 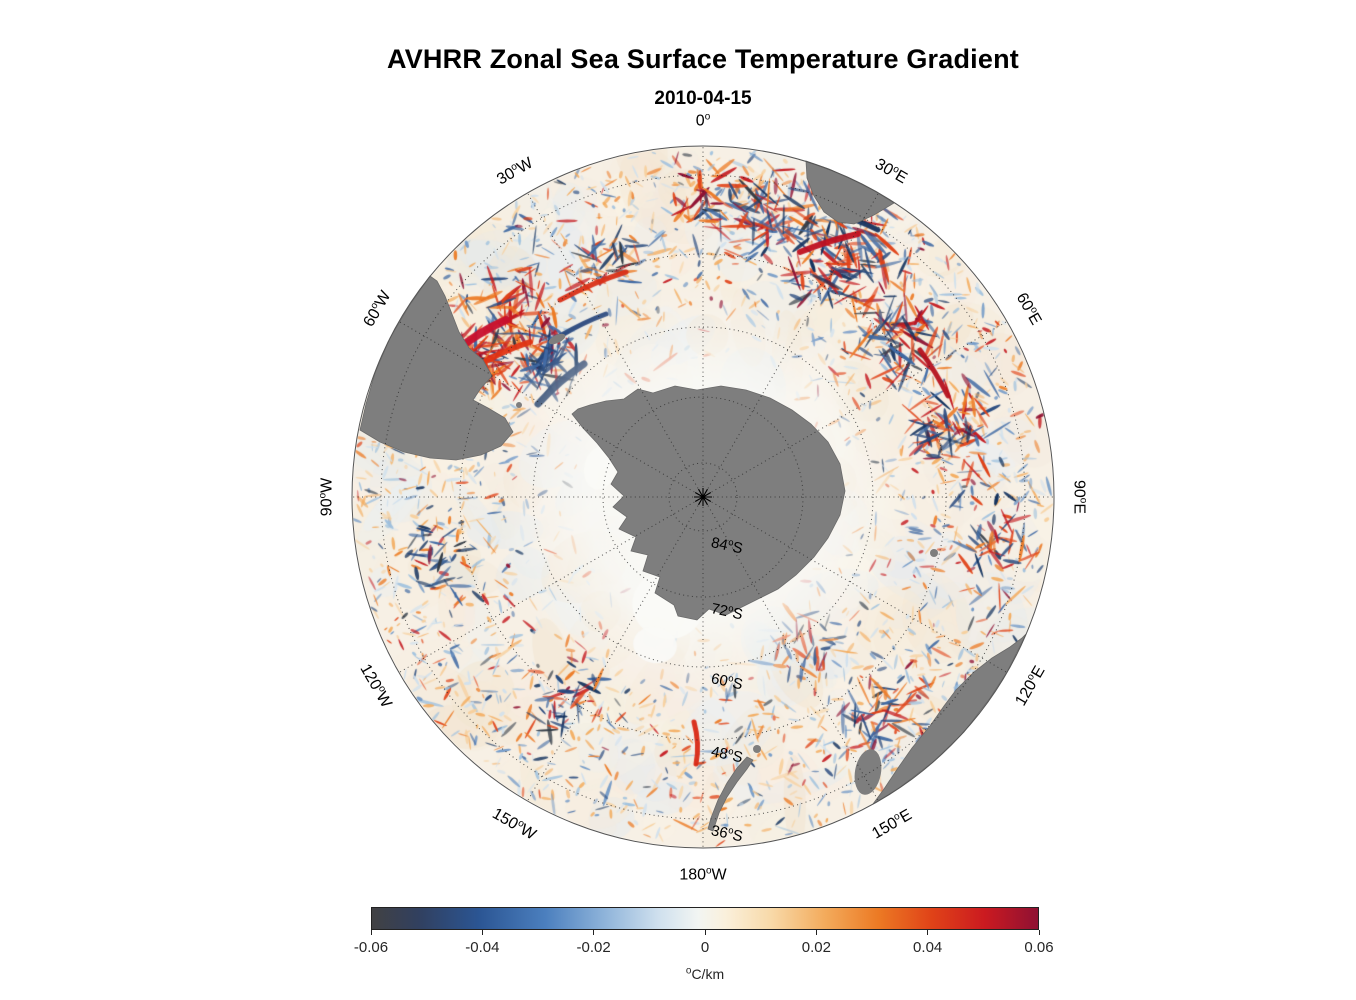 What do you see at coordinates (703, 121) in the screenshot?
I see `longitude-label: 0o` at bounding box center [703, 121].